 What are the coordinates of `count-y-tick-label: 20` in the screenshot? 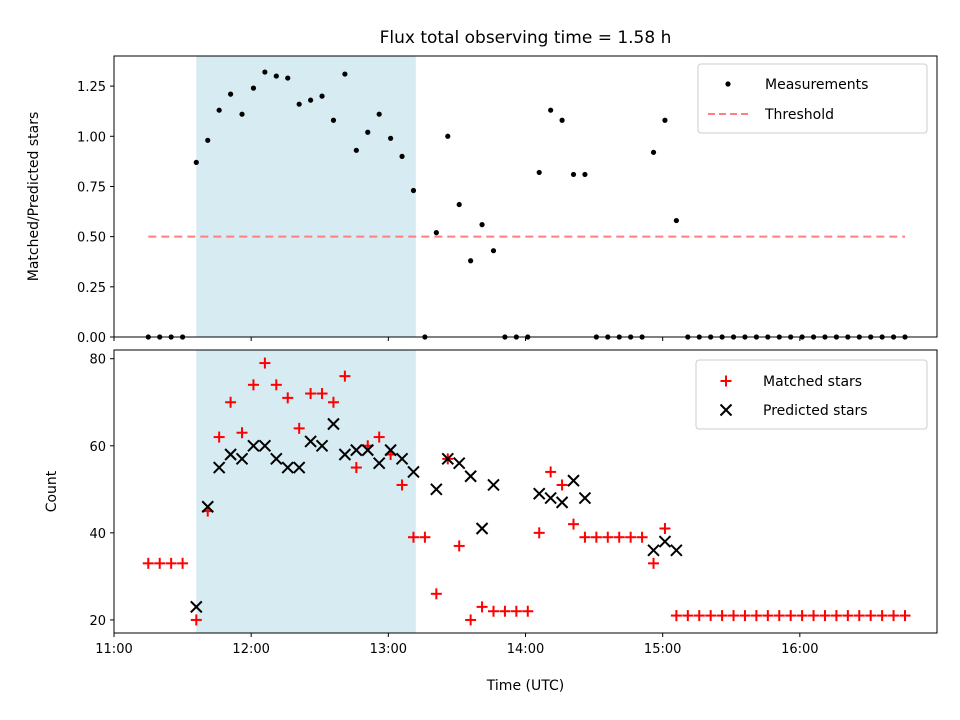 It's located at (97, 621).